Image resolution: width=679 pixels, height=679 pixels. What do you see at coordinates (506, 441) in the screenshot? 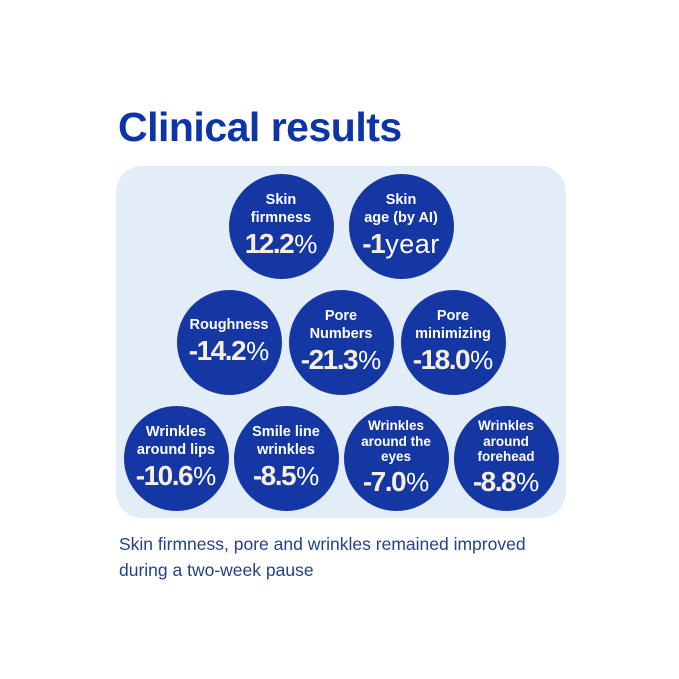
I see `stat-label: Wrinkles around forehead` at bounding box center [506, 441].